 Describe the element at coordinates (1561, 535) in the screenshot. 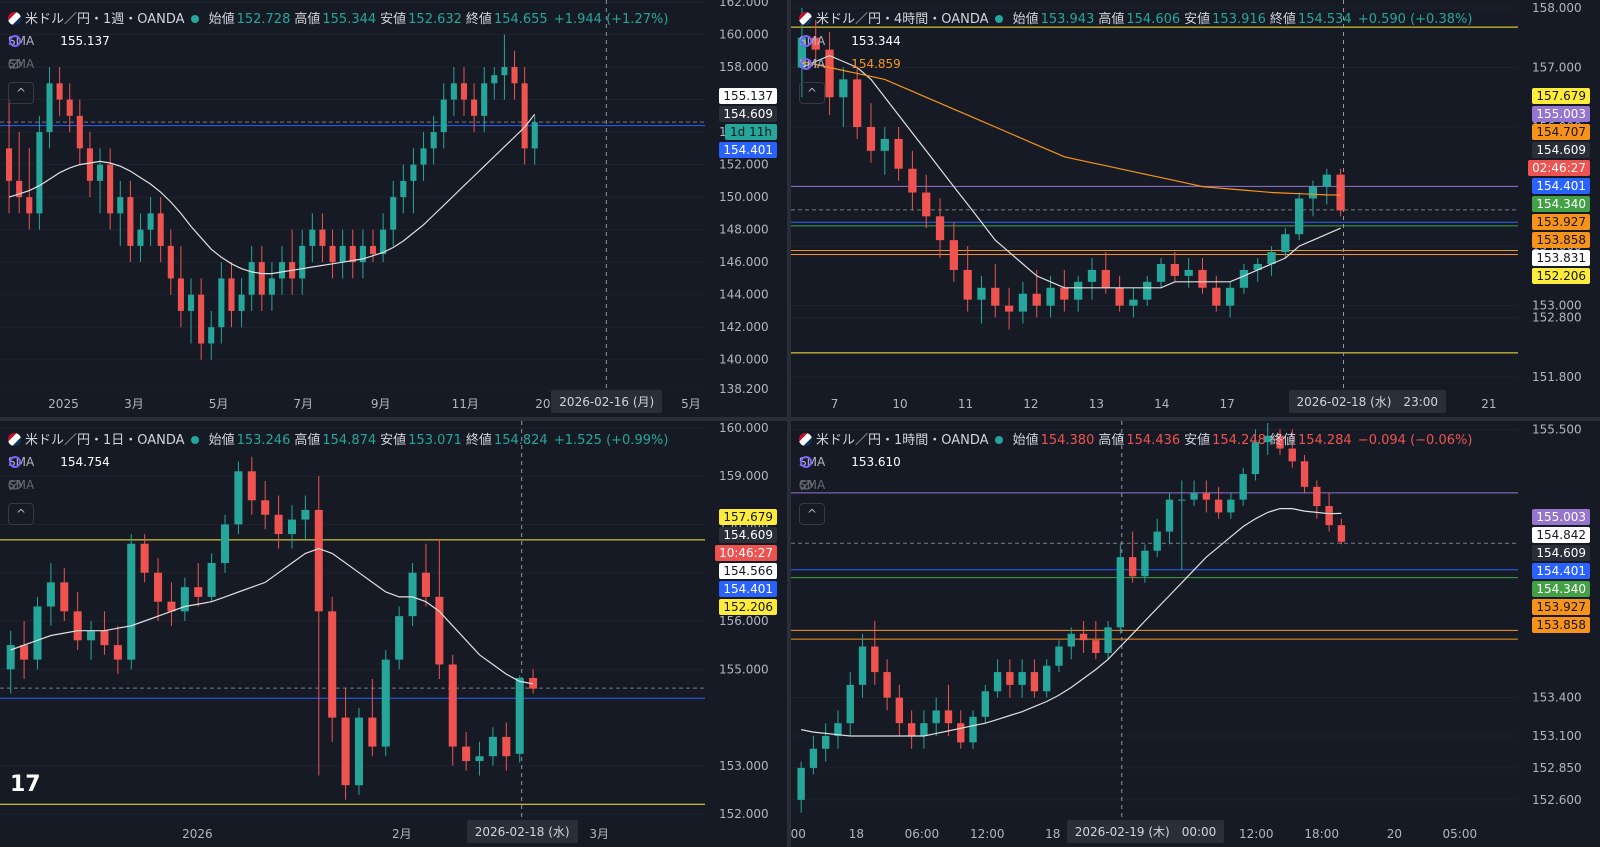

I see `price-axis-tag: 154.842` at that location.